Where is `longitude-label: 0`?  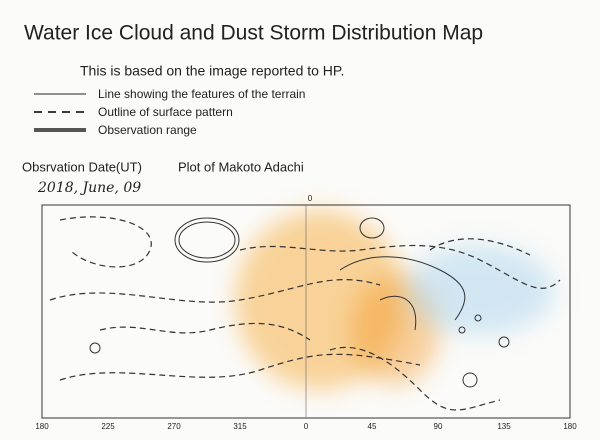
longitude-label: 0 is located at coordinates (306, 426).